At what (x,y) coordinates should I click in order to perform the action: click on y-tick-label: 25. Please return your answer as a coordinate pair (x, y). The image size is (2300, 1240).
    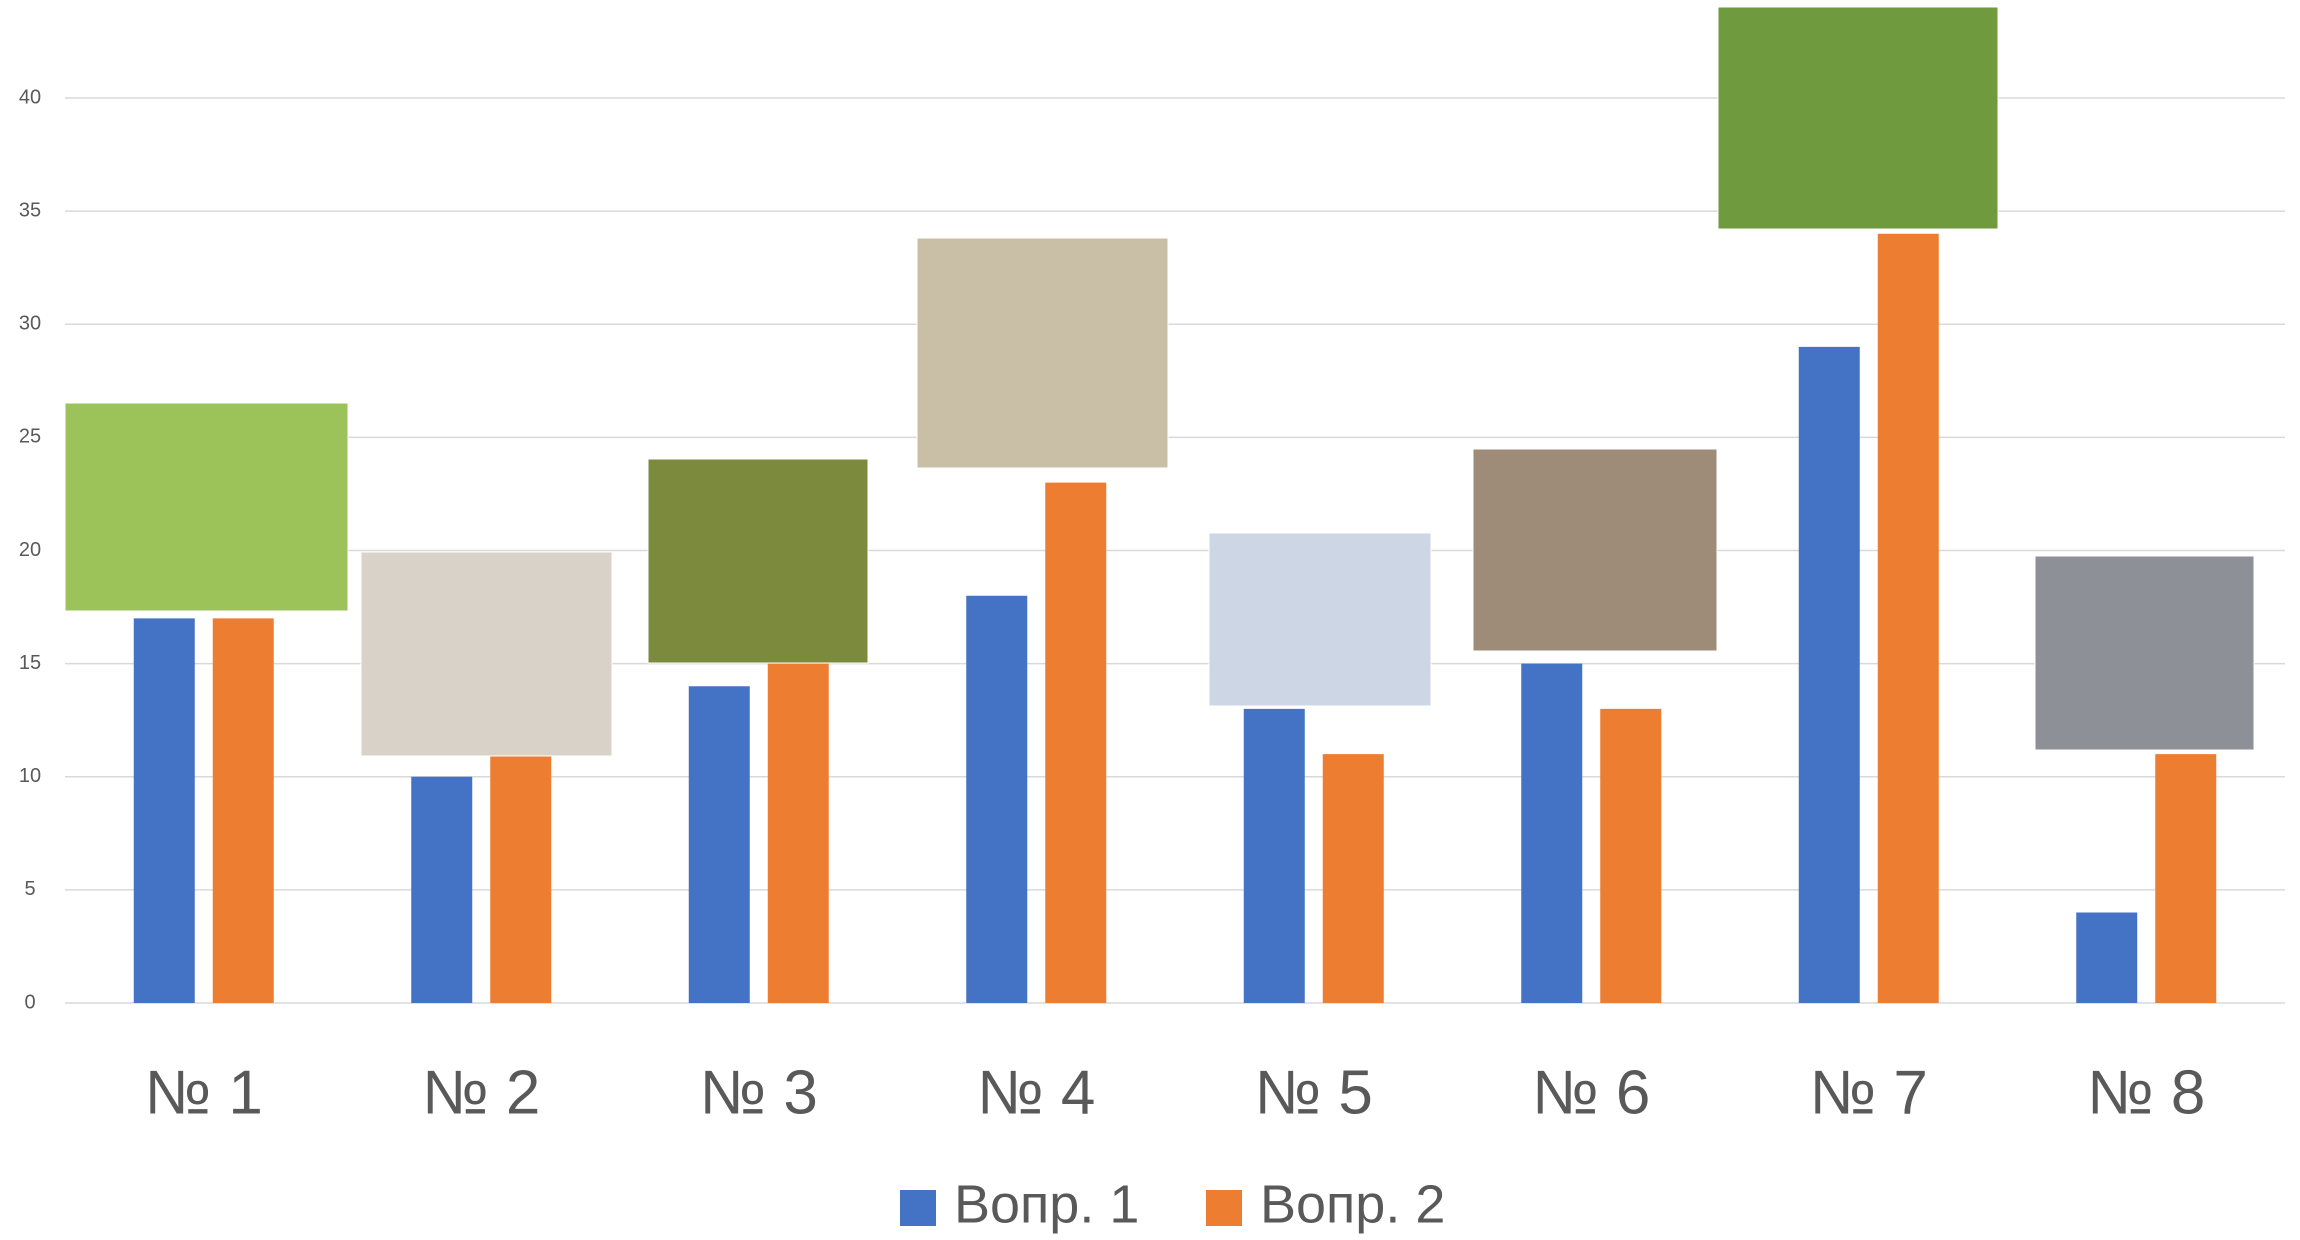
    Looking at the image, I should click on (30, 437).